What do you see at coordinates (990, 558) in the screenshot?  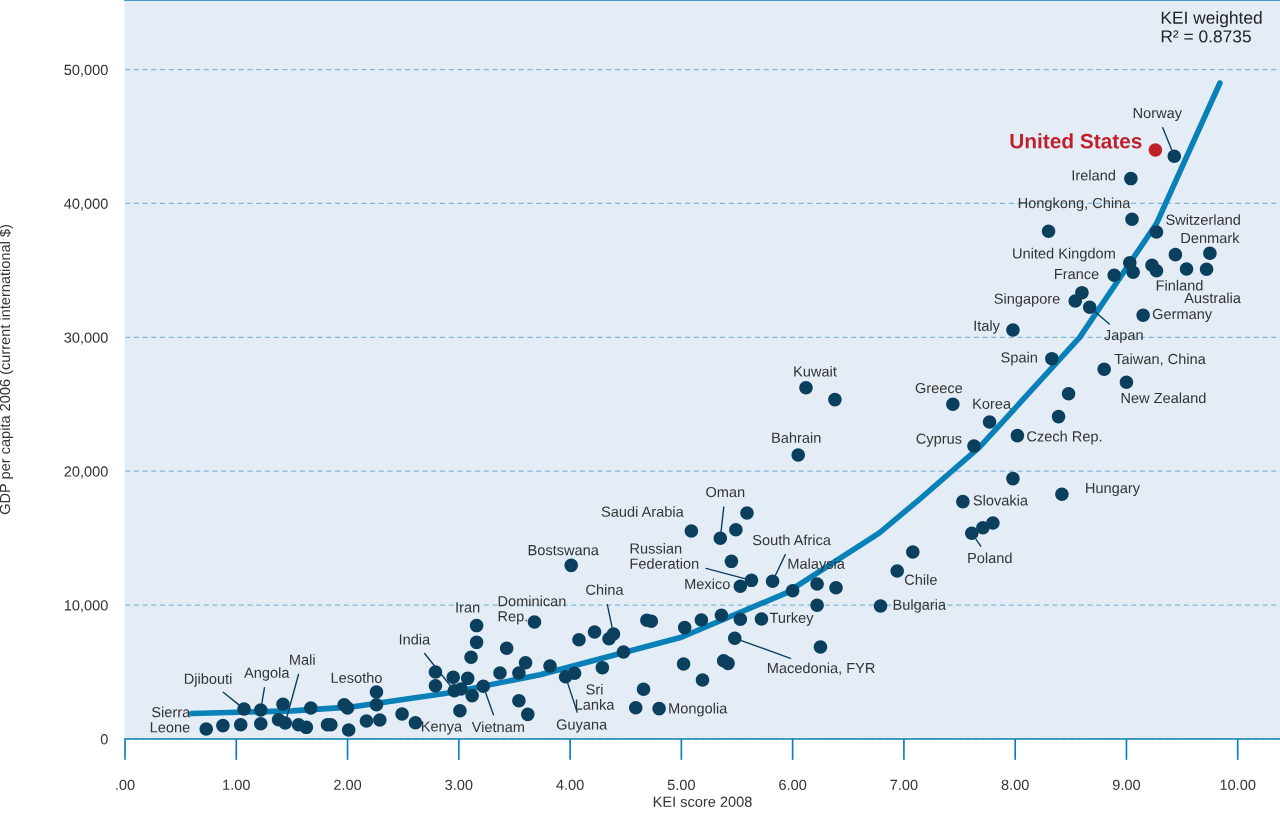 I see `annotation: Poland` at bounding box center [990, 558].